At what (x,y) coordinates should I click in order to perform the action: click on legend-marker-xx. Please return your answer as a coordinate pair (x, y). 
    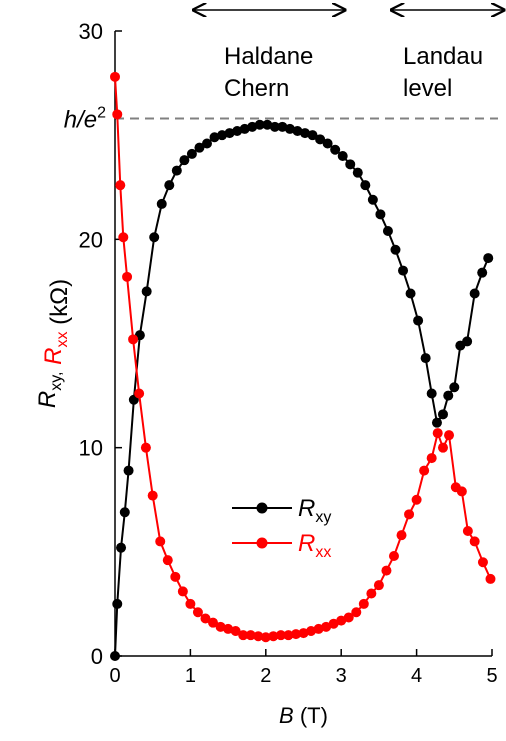
    Looking at the image, I should click on (262, 543).